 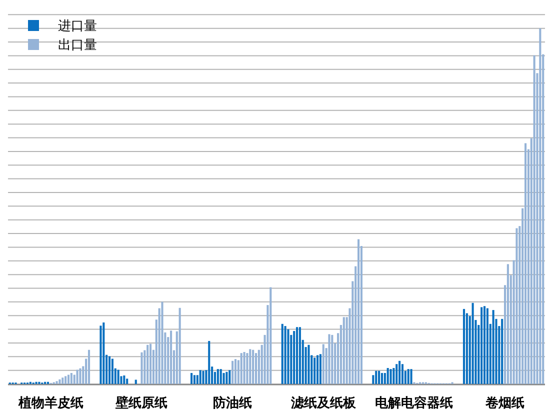 I want to click on x-tick-label: 植物羊皮纸, so click(x=50, y=403).